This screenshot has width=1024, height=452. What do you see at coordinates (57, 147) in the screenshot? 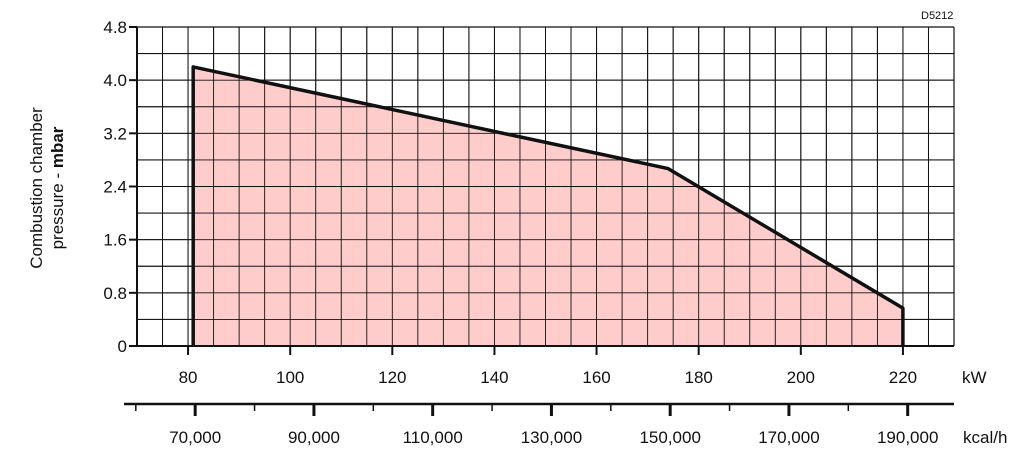
I see `y-axis-title-unit: mbar` at bounding box center [57, 147].